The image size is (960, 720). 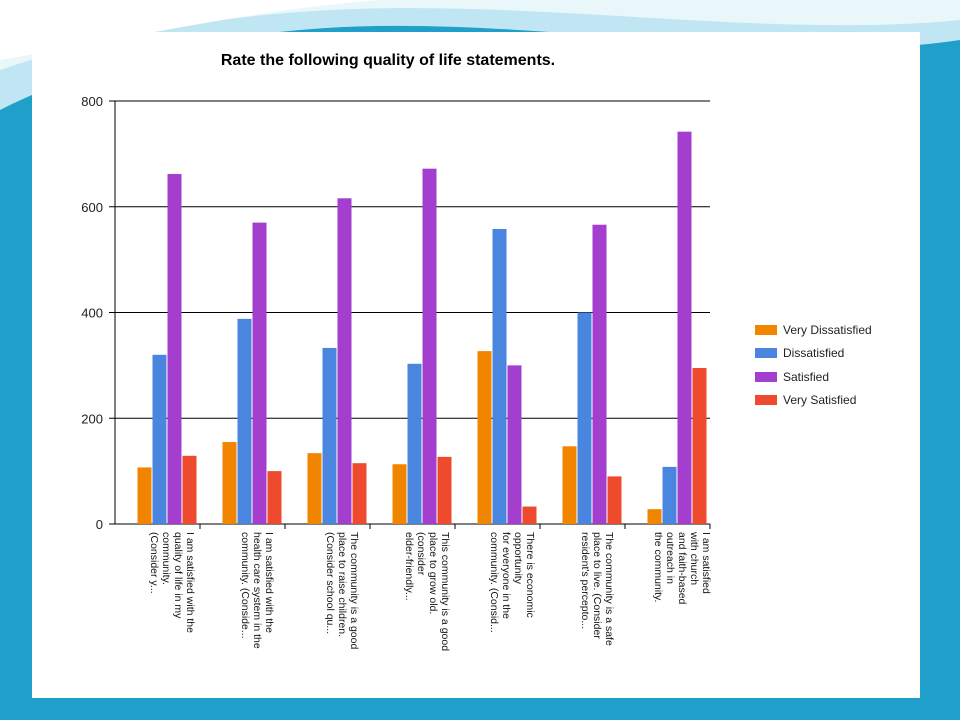 What do you see at coordinates (444, 592) in the screenshot?
I see `x-category-line: This community is a good` at bounding box center [444, 592].